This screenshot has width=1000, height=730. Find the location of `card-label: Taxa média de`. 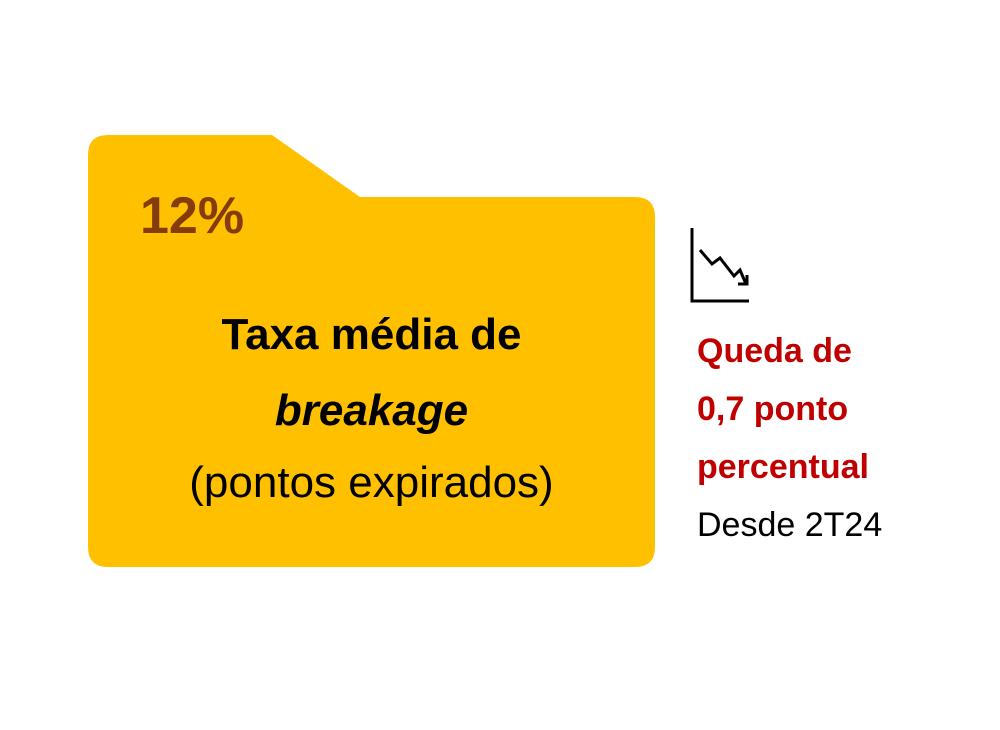

card-label: Taxa média de is located at coordinates (371, 334).